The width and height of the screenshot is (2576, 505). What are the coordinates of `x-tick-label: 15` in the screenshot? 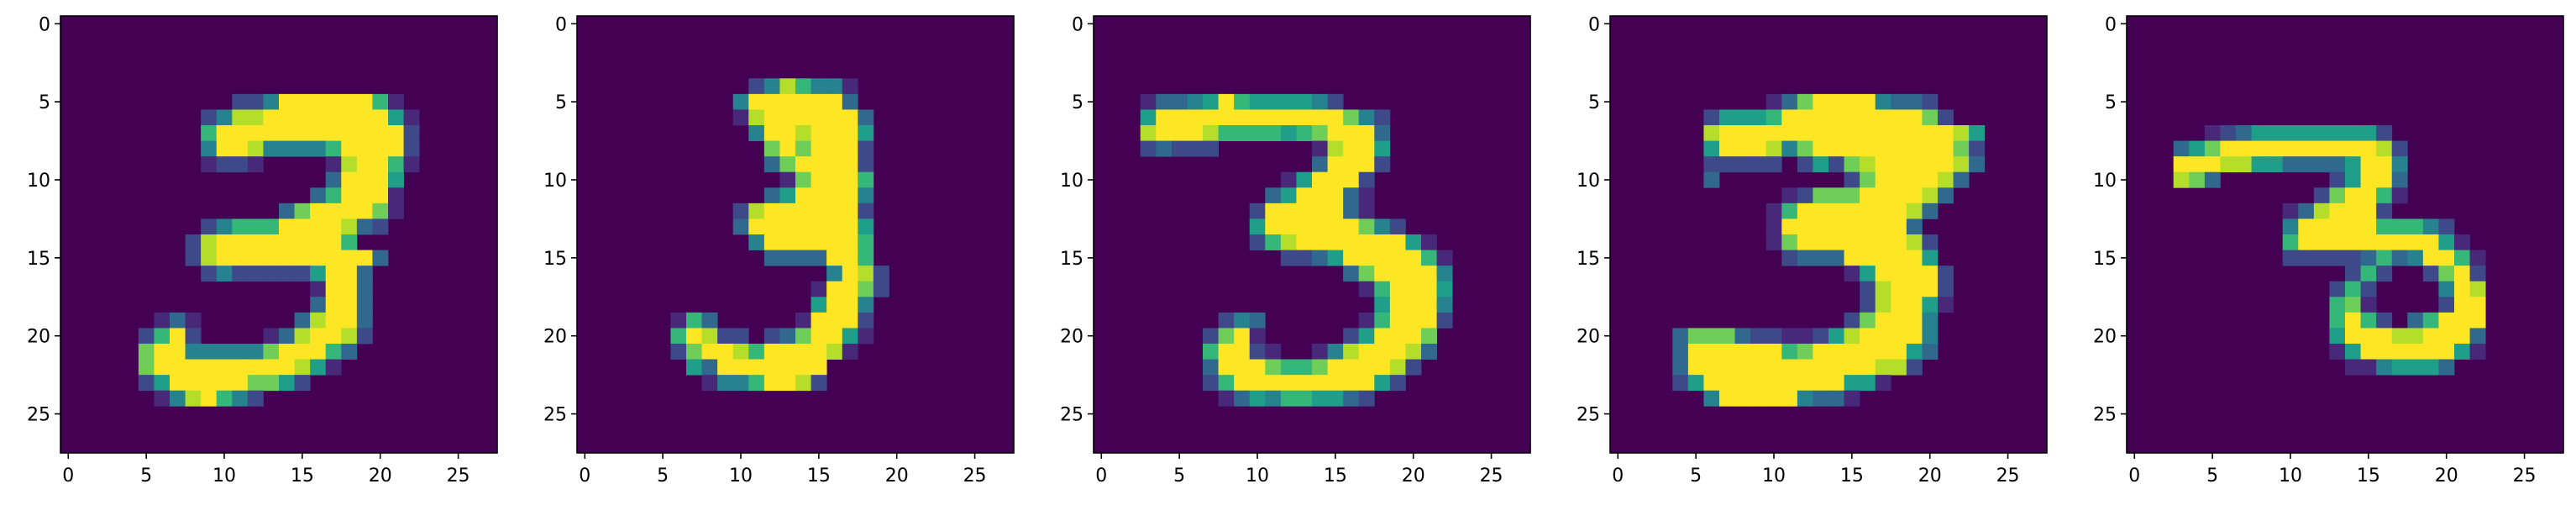 It's located at (1852, 476).